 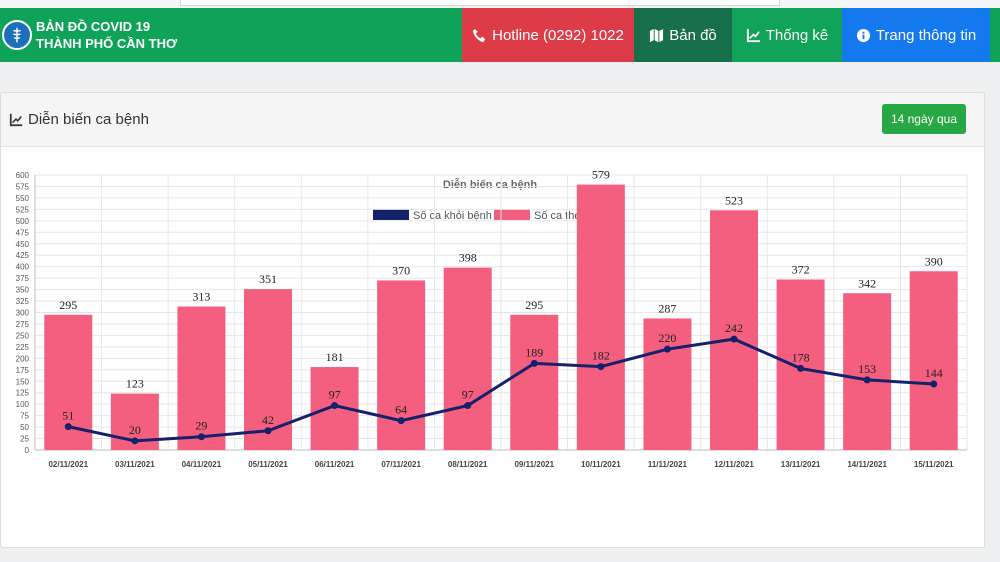 I want to click on y-tick-label: 300, so click(x=23, y=313).